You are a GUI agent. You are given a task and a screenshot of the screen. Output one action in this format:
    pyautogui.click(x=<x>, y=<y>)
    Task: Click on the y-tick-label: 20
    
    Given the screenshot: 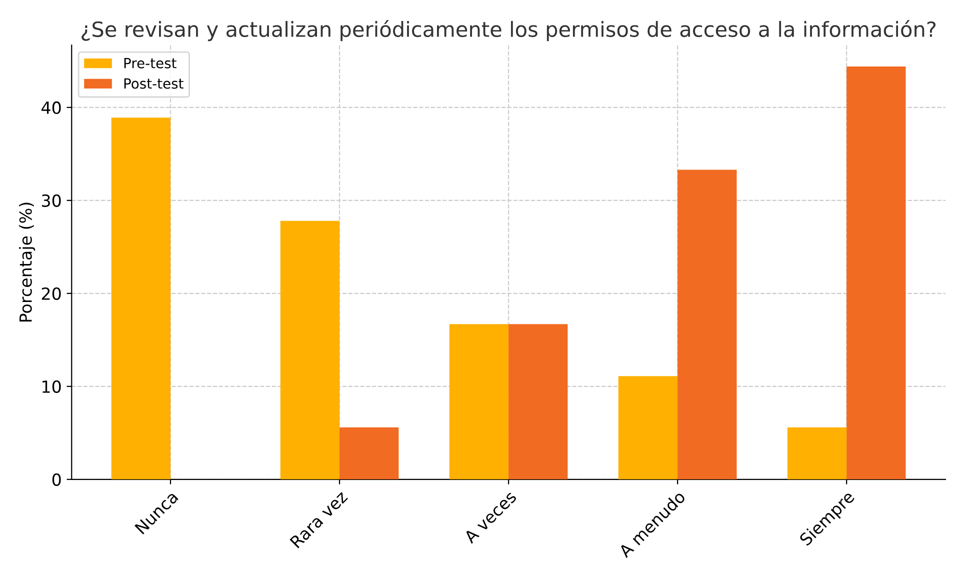 What is the action you would take?
    pyautogui.click(x=51, y=293)
    